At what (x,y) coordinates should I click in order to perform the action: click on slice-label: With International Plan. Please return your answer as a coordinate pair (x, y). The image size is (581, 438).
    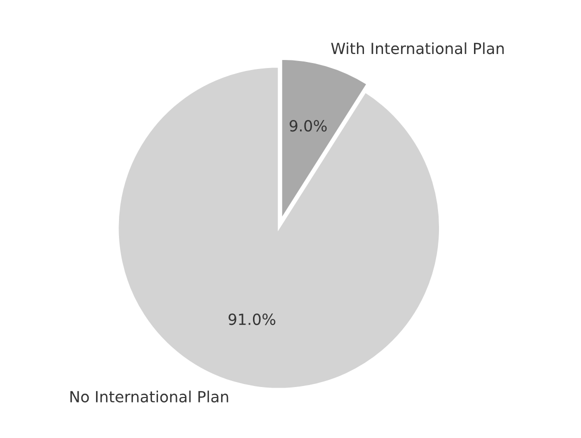
    Looking at the image, I should click on (417, 48).